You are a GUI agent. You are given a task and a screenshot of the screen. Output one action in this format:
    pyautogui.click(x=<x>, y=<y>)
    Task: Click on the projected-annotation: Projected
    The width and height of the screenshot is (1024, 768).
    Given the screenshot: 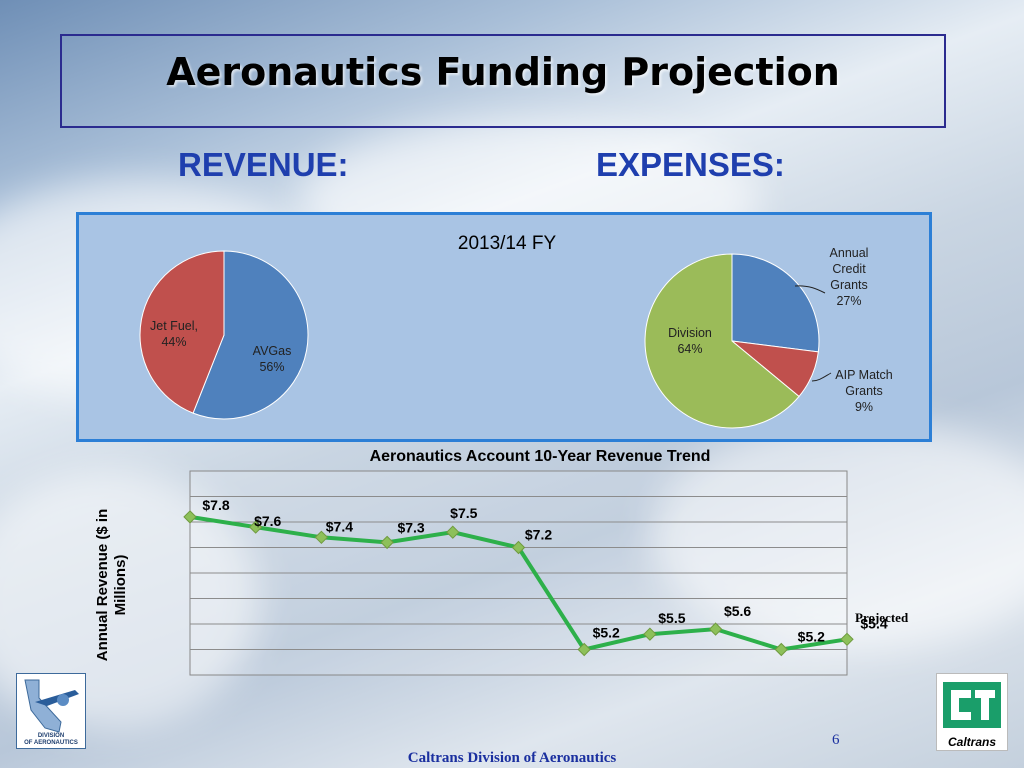 What is the action you would take?
    pyautogui.click(x=882, y=617)
    